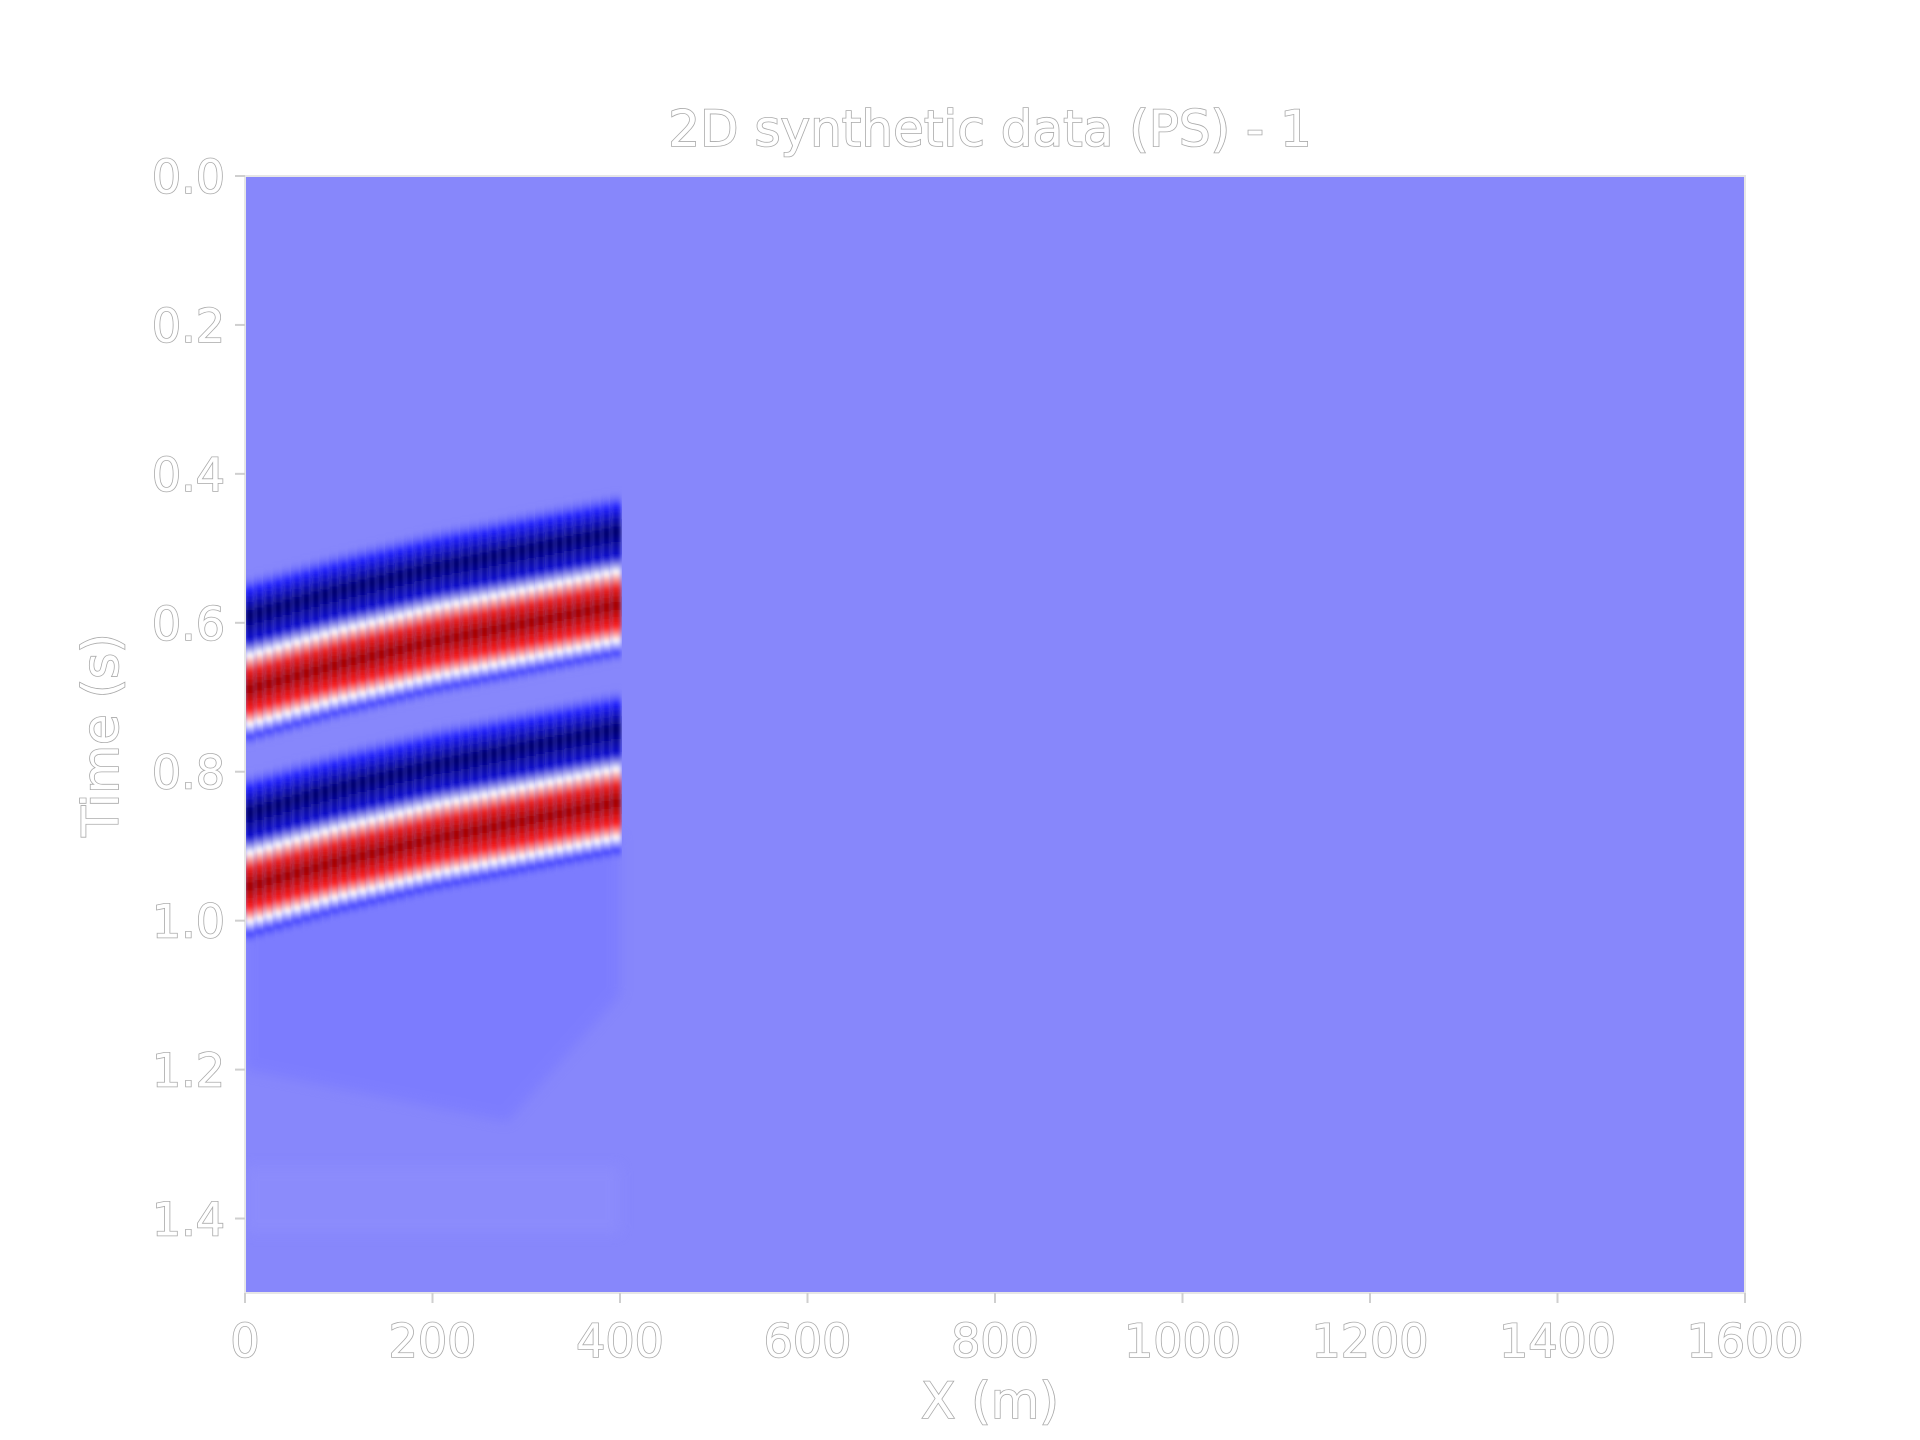 The image size is (1920, 1440). What do you see at coordinates (198, 698) in the screenshot?
I see `y-axis: 0.0 0.2 0.4 0.6 0.8 1.0 1.2 1.4` at bounding box center [198, 698].